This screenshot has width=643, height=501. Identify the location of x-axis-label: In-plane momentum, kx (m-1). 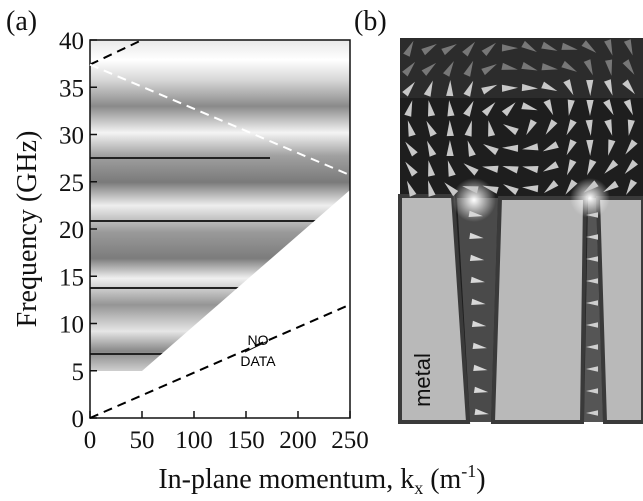
(321, 479).